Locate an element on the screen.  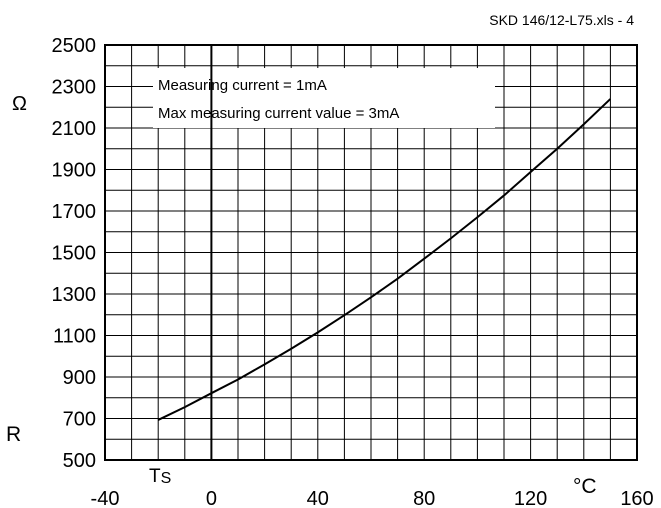
x-tick-label: 40 is located at coordinates (318, 498).